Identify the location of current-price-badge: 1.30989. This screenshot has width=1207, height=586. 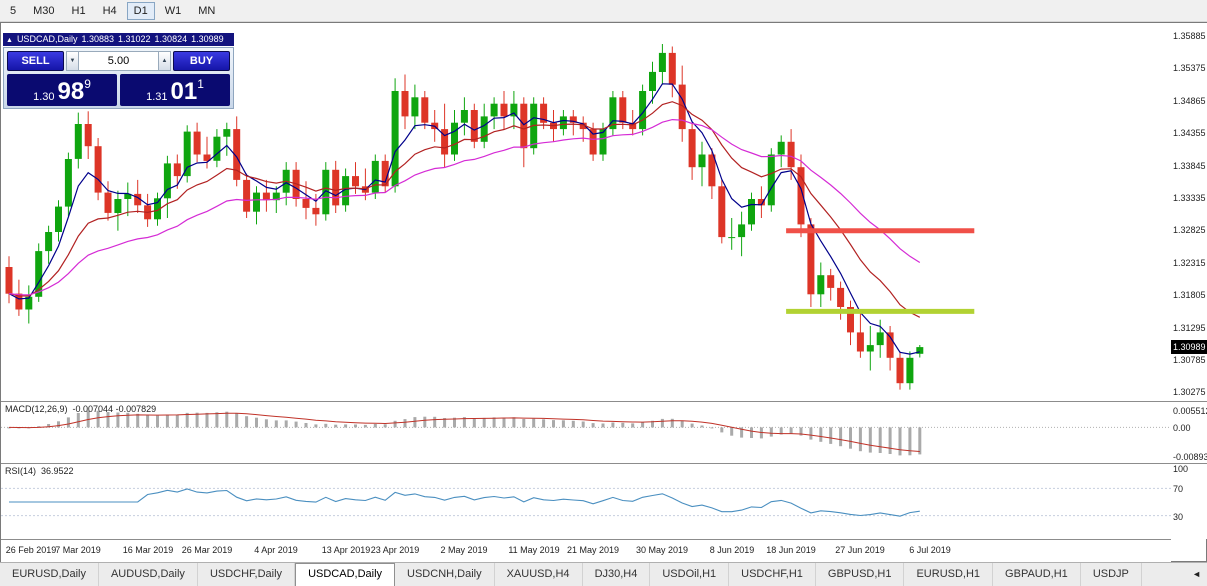
(1189, 347).